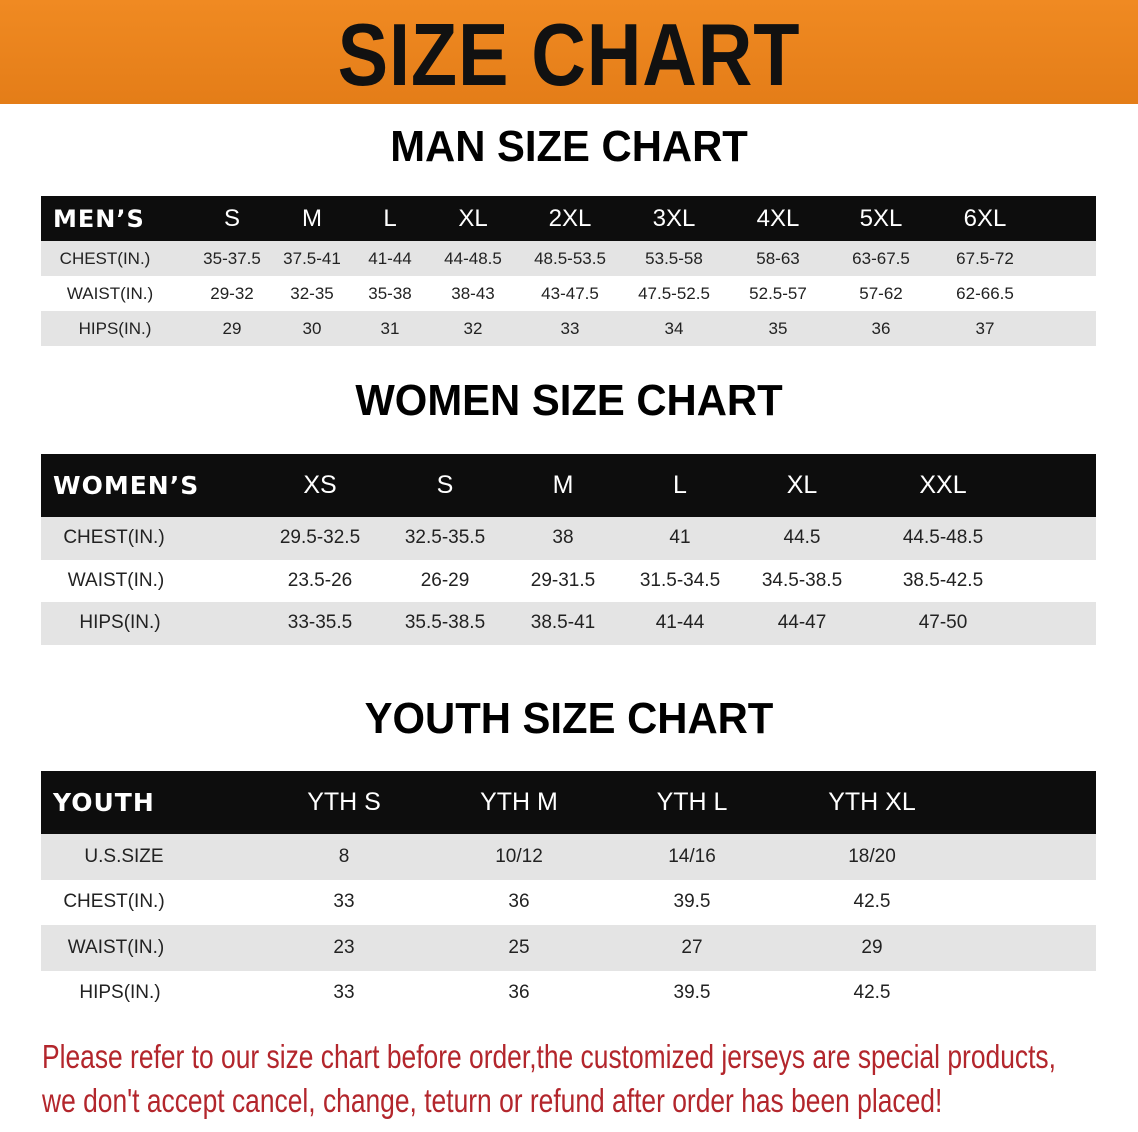 Image resolution: width=1138 pixels, height=1132 pixels. What do you see at coordinates (320, 623) in the screenshot?
I see `table-cell: 33-35.5` at bounding box center [320, 623].